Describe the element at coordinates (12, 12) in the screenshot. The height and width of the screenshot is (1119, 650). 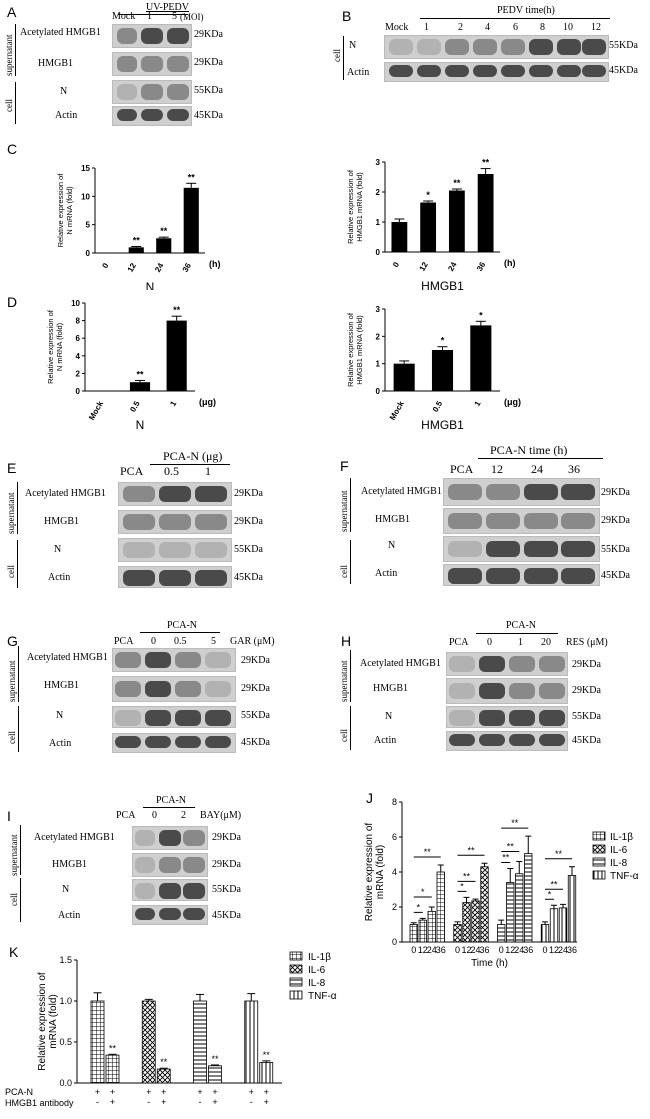
I see `panel-letter-a: A` at that location.